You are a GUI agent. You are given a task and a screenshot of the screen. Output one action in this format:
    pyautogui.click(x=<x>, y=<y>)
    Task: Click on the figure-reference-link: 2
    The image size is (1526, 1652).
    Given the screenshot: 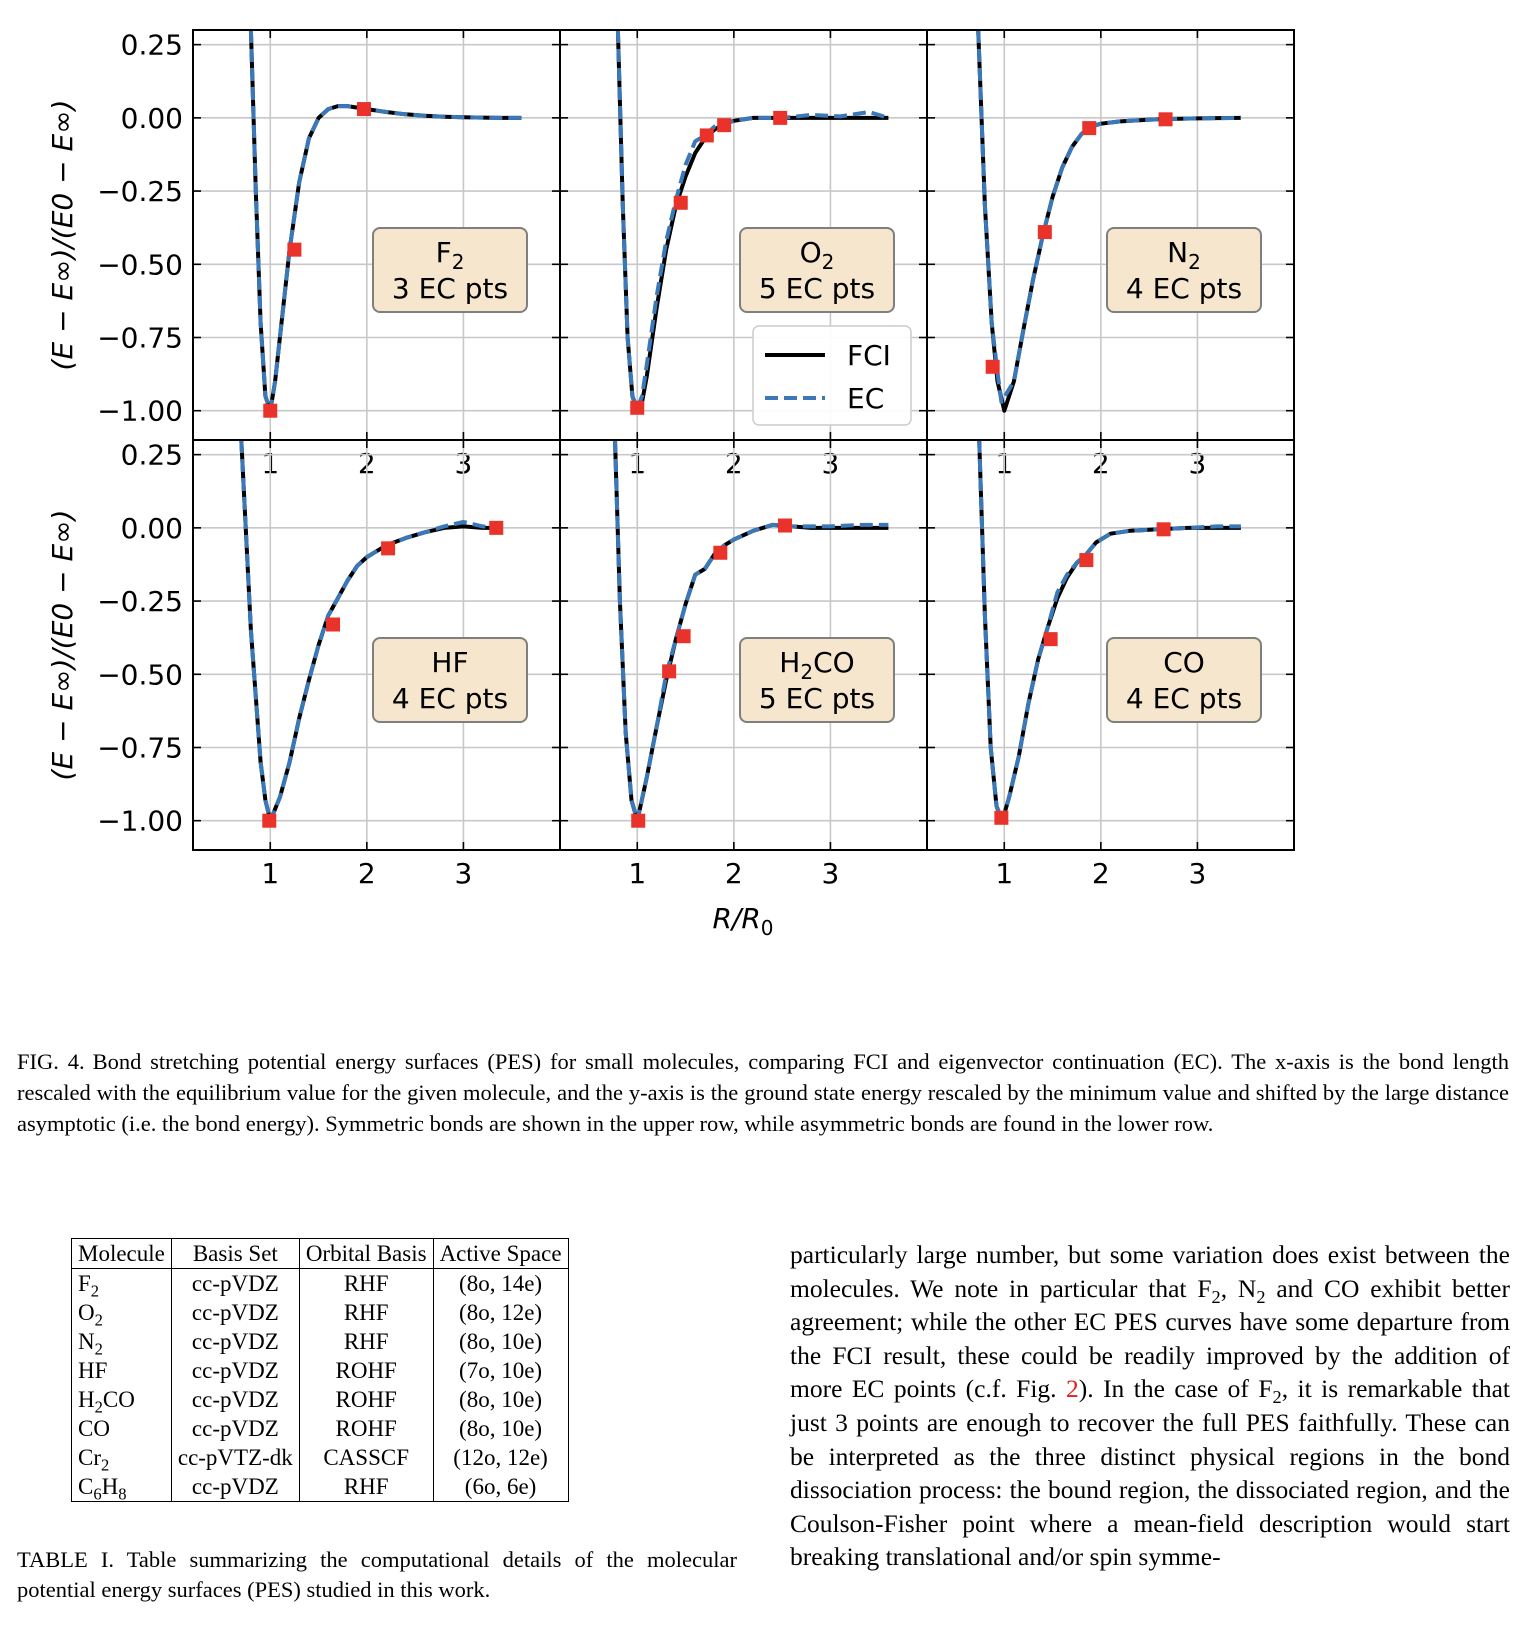 What is the action you would take?
    pyautogui.click(x=1072, y=1389)
    